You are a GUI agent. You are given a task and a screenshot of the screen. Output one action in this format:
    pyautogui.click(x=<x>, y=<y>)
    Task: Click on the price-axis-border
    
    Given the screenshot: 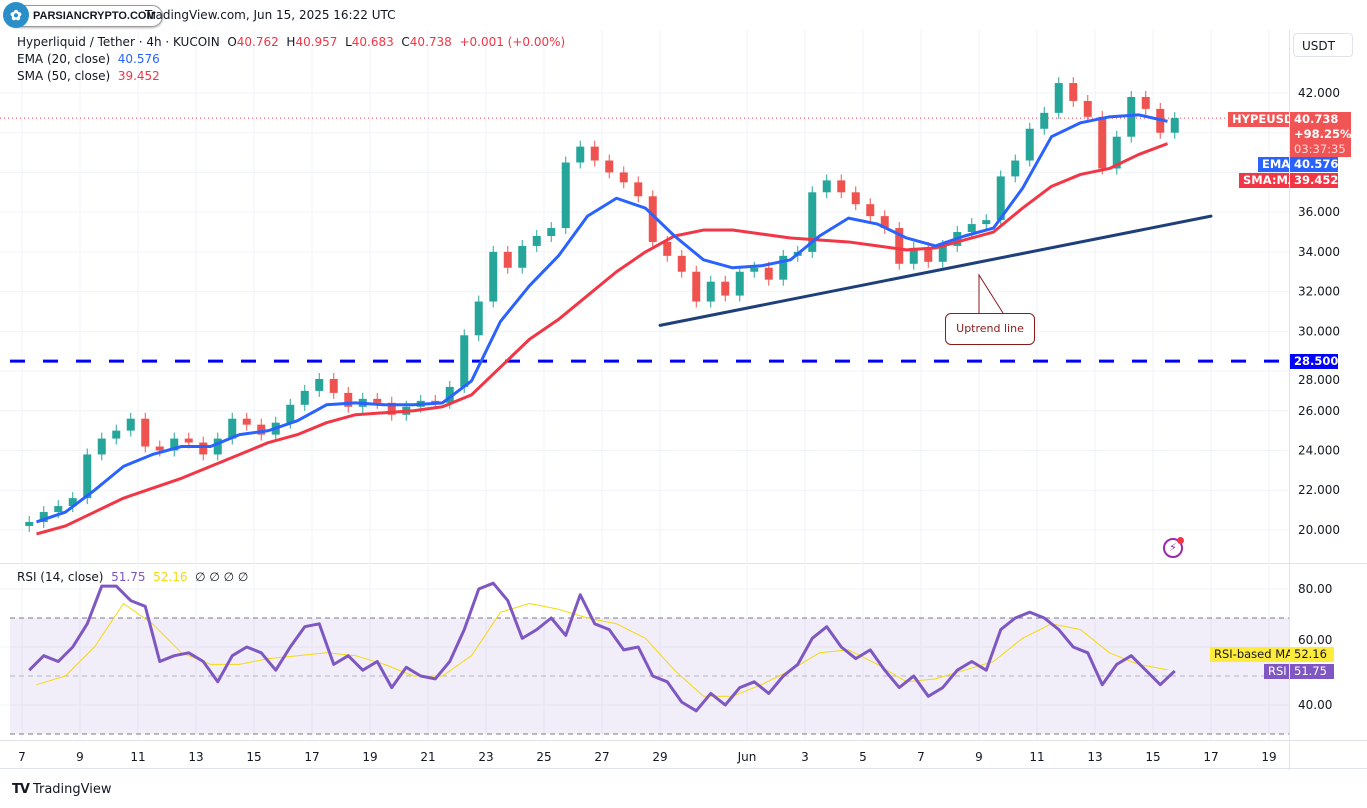 What is the action you would take?
    pyautogui.click(x=1289, y=400)
    